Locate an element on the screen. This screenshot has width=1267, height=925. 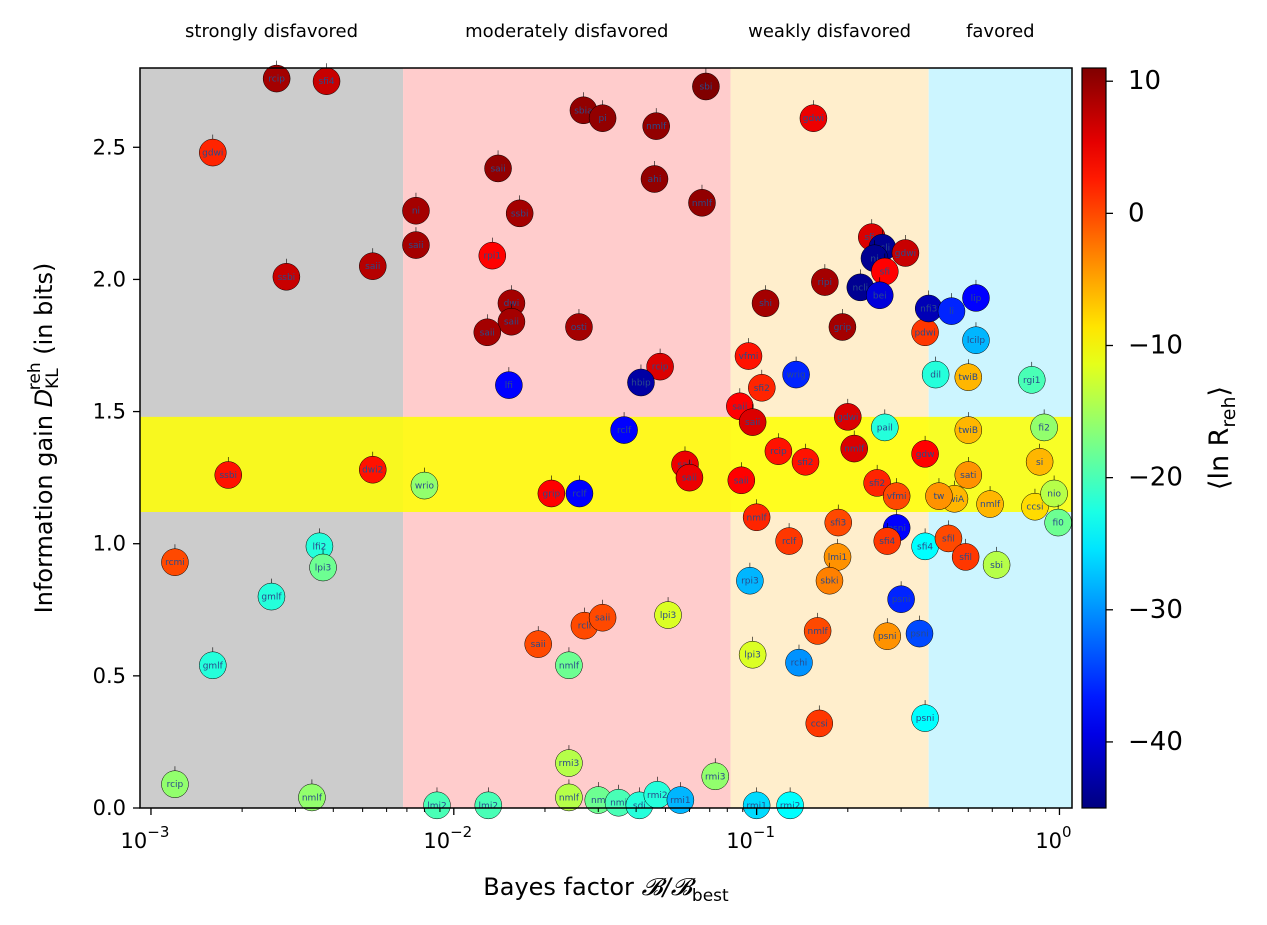
x-tick-label: 10⁻³ is located at coordinates (145, 838).